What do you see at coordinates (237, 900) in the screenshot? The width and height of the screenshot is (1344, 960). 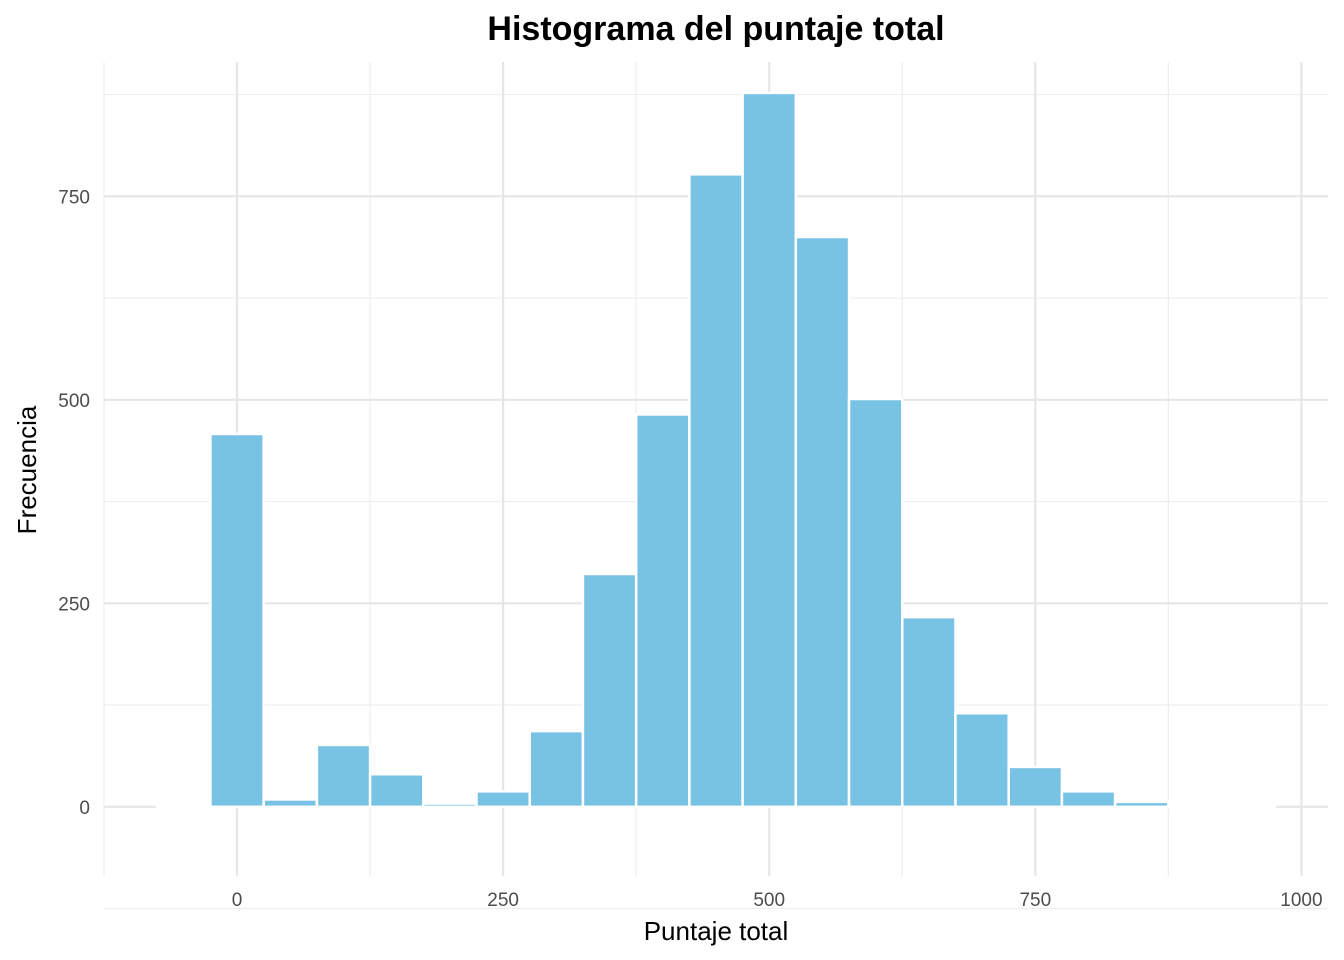 I see `x-tick-label: 0` at bounding box center [237, 900].